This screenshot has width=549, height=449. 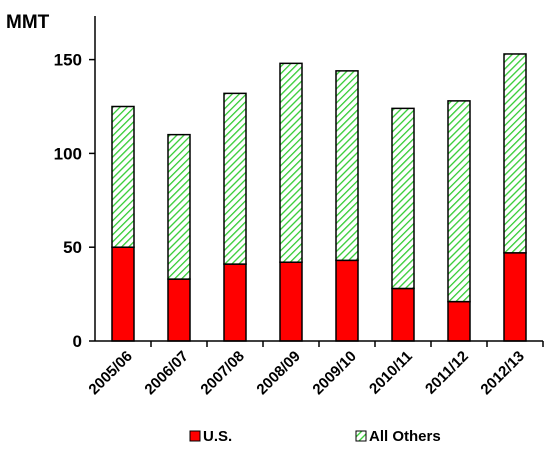 What do you see at coordinates (447, 373) in the screenshot?
I see `x-tick-label: 2011/12` at bounding box center [447, 373].